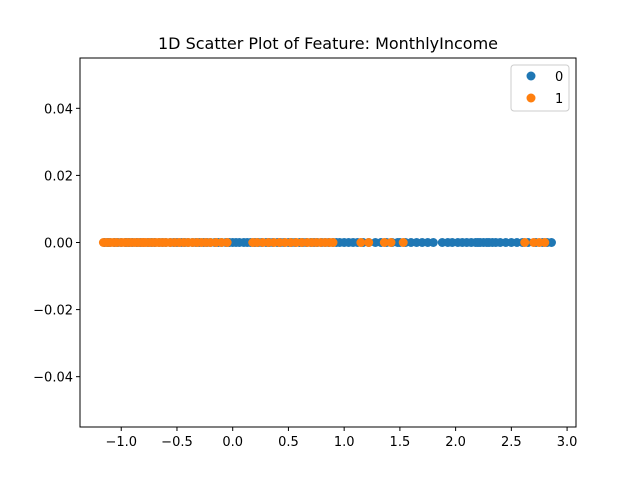 The image size is (640, 480). Describe the element at coordinates (288, 442) in the screenshot. I see `x-tick-label: 0.5` at that location.